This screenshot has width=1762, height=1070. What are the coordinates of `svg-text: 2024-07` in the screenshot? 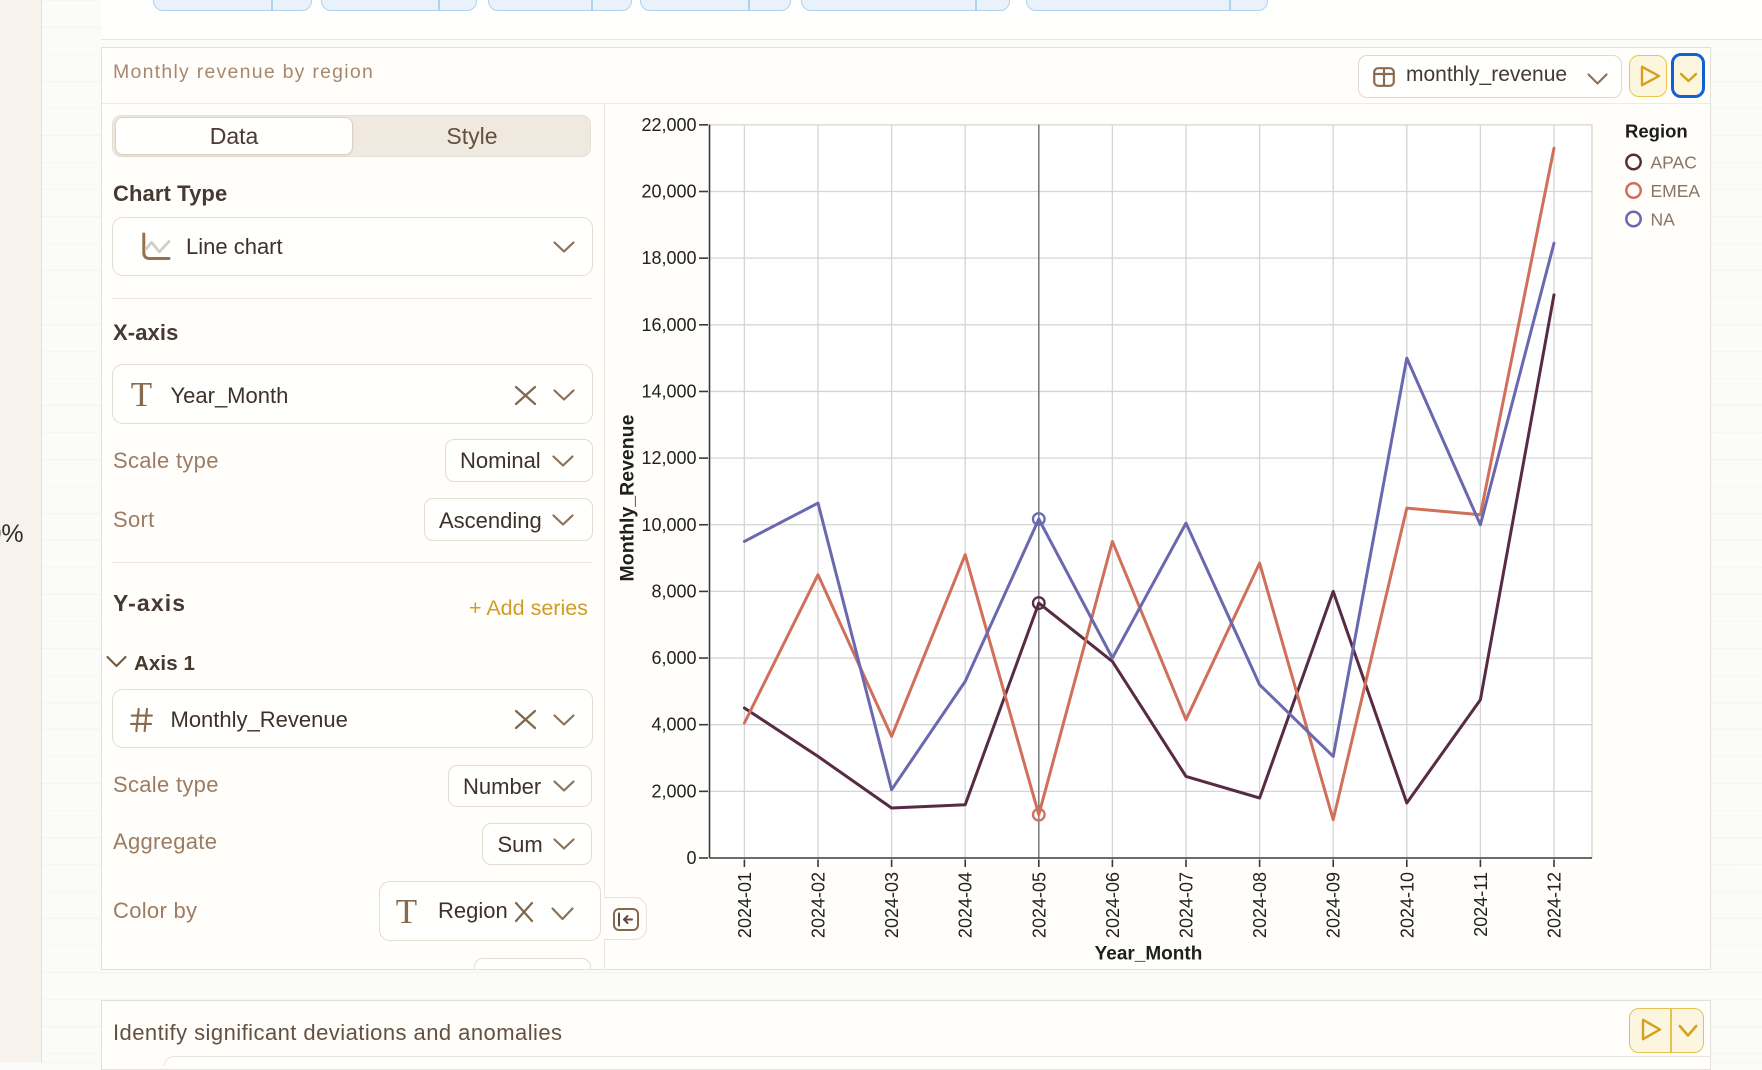 It's located at (1187, 905).